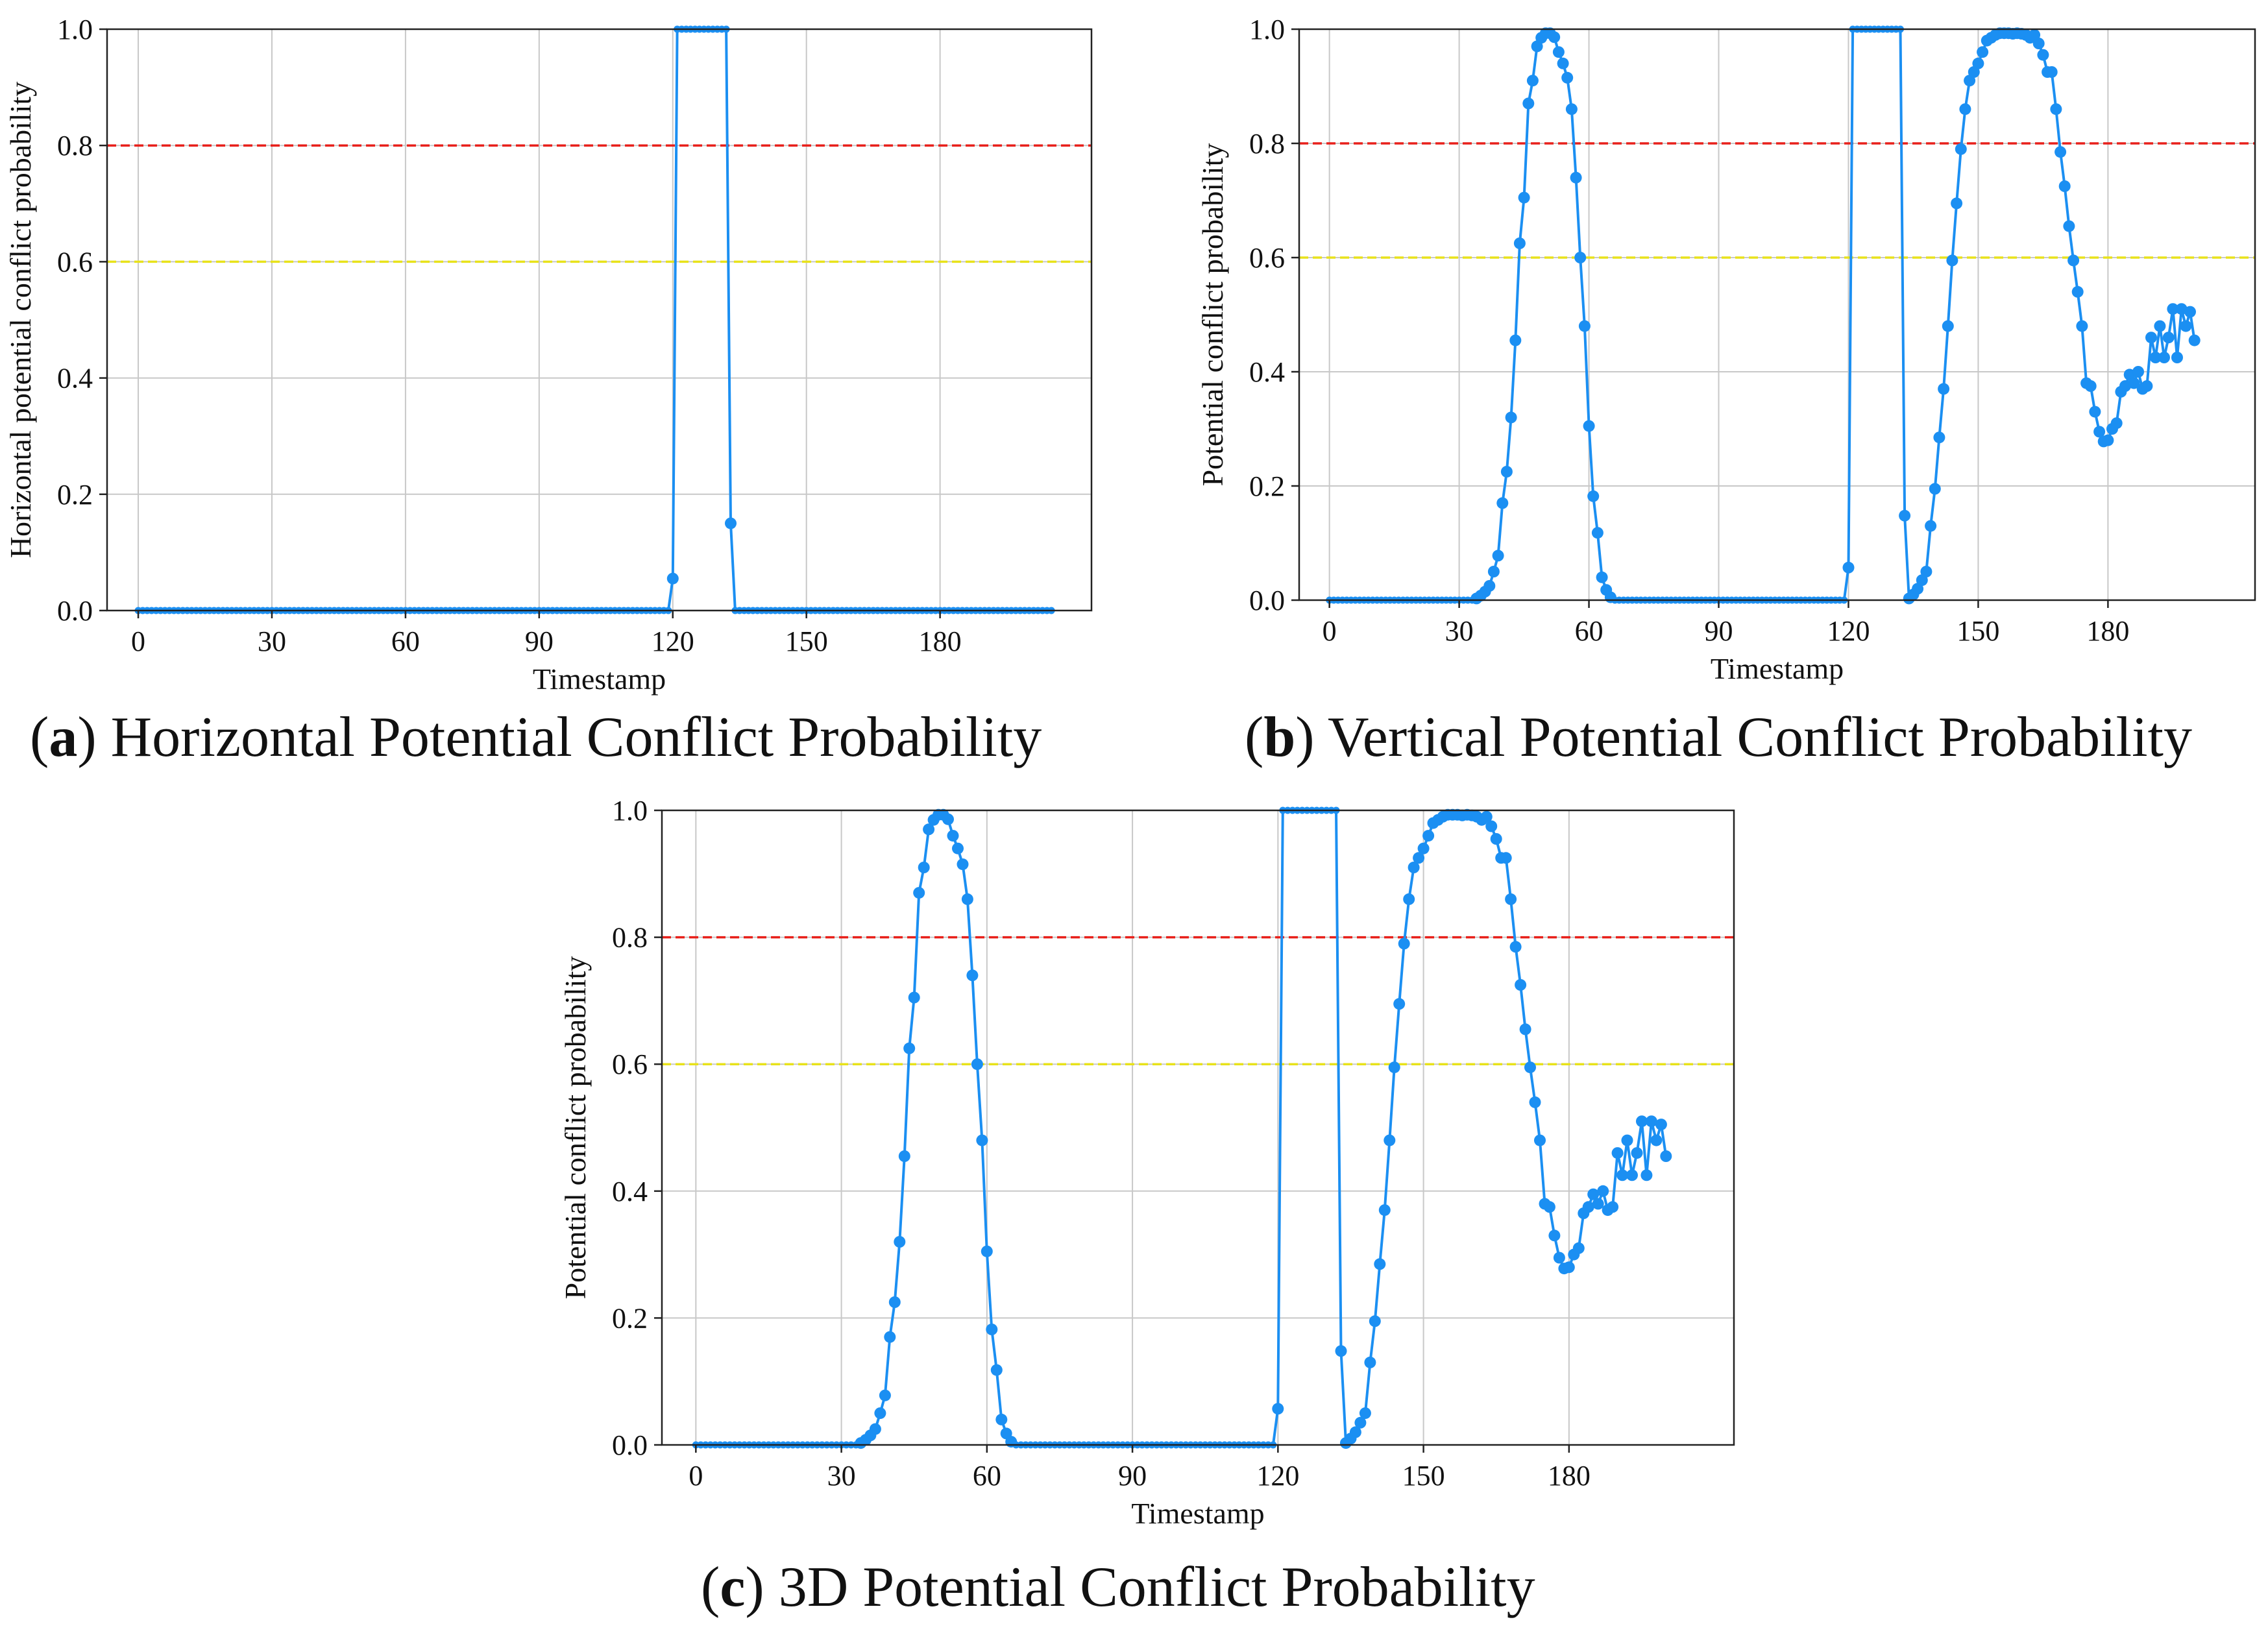 Image resolution: width=2268 pixels, height=1635 pixels. I want to click on y-tick-label: 1.0, so click(630, 811).